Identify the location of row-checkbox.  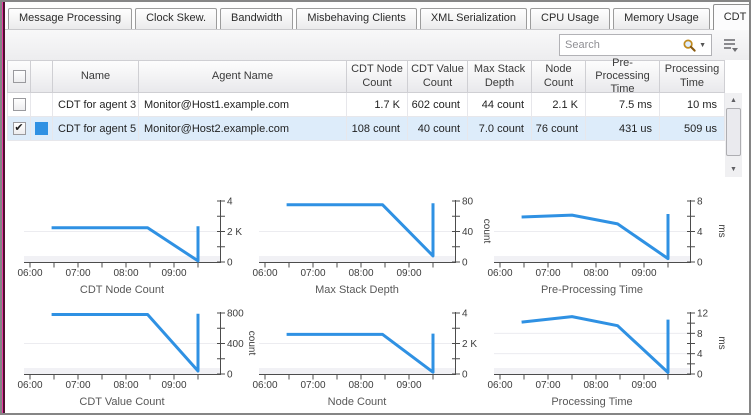
(19, 104).